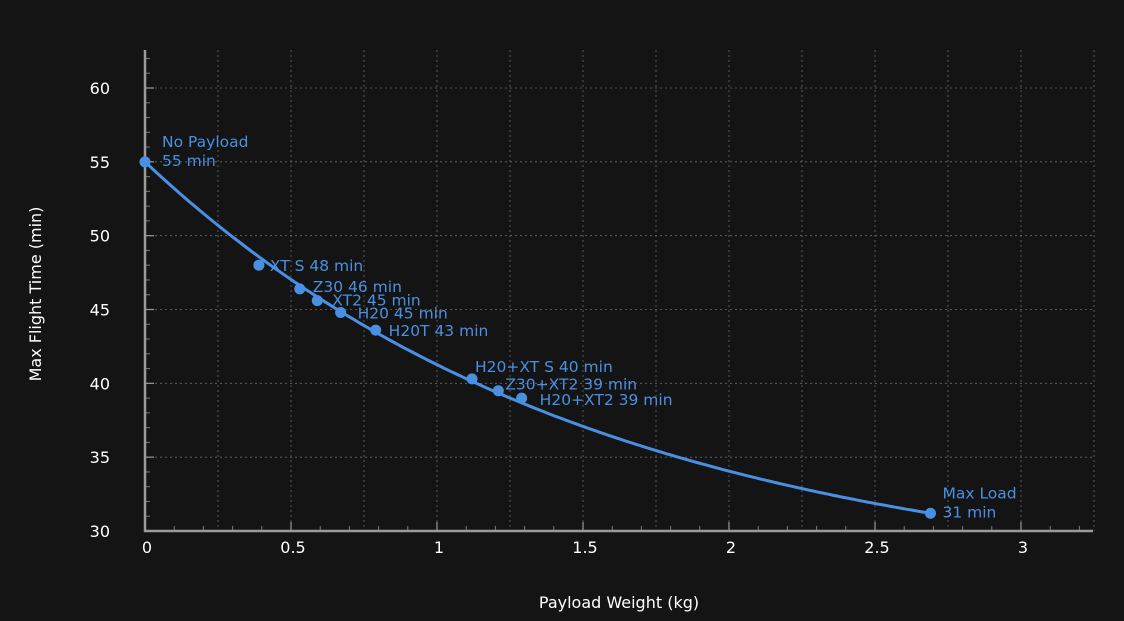 This screenshot has height=621, width=1124. Describe the element at coordinates (544, 367) in the screenshot. I see `data-label: H20+XT S 40 min` at that location.